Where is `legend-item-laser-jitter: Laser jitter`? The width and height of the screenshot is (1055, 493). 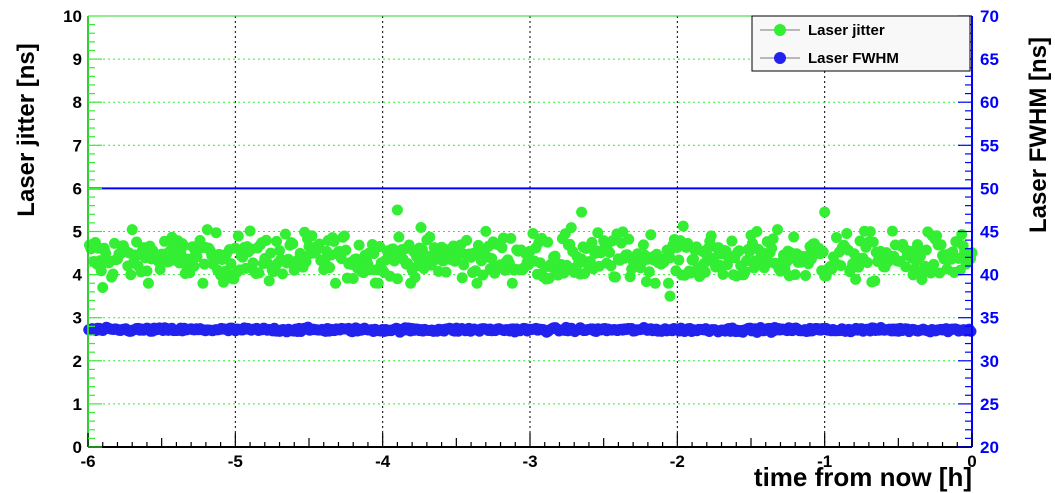 legend-item-laser-jitter: Laser jitter is located at coordinates (822, 30).